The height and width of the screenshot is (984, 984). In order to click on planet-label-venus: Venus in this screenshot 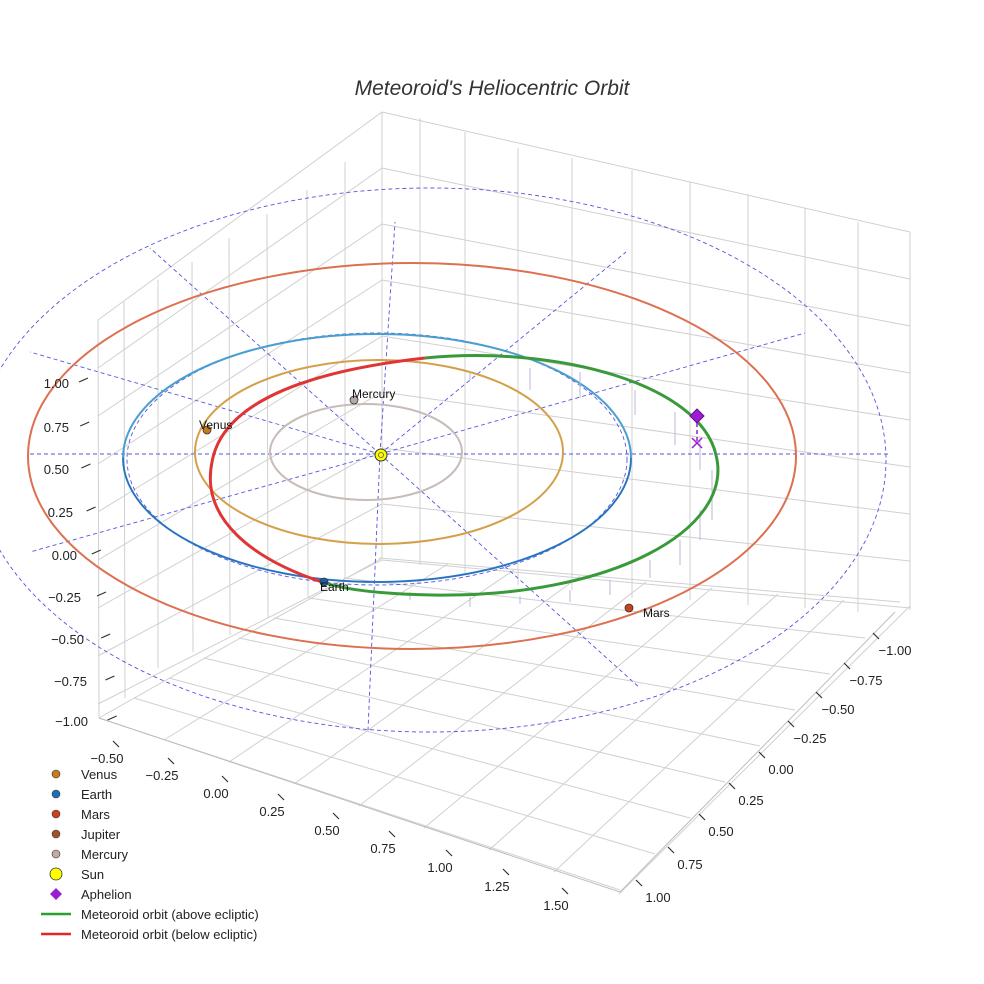, I will do `click(215, 425)`.